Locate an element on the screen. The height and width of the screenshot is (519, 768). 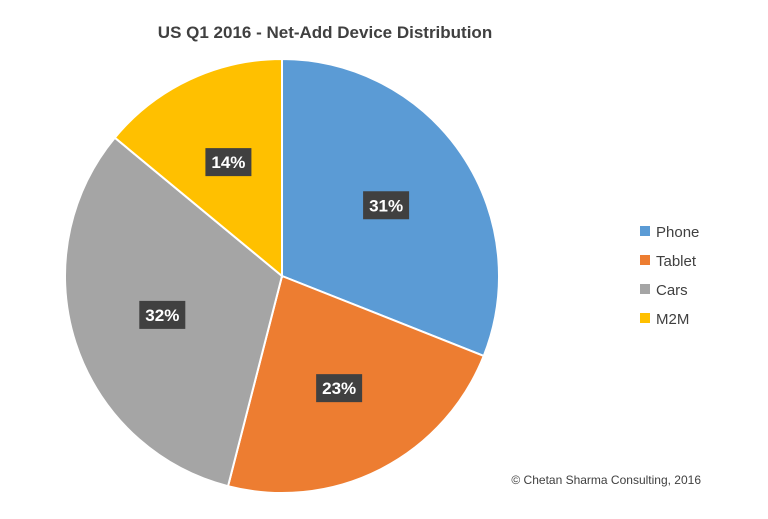
data-label-text: 23% is located at coordinates (339, 388).